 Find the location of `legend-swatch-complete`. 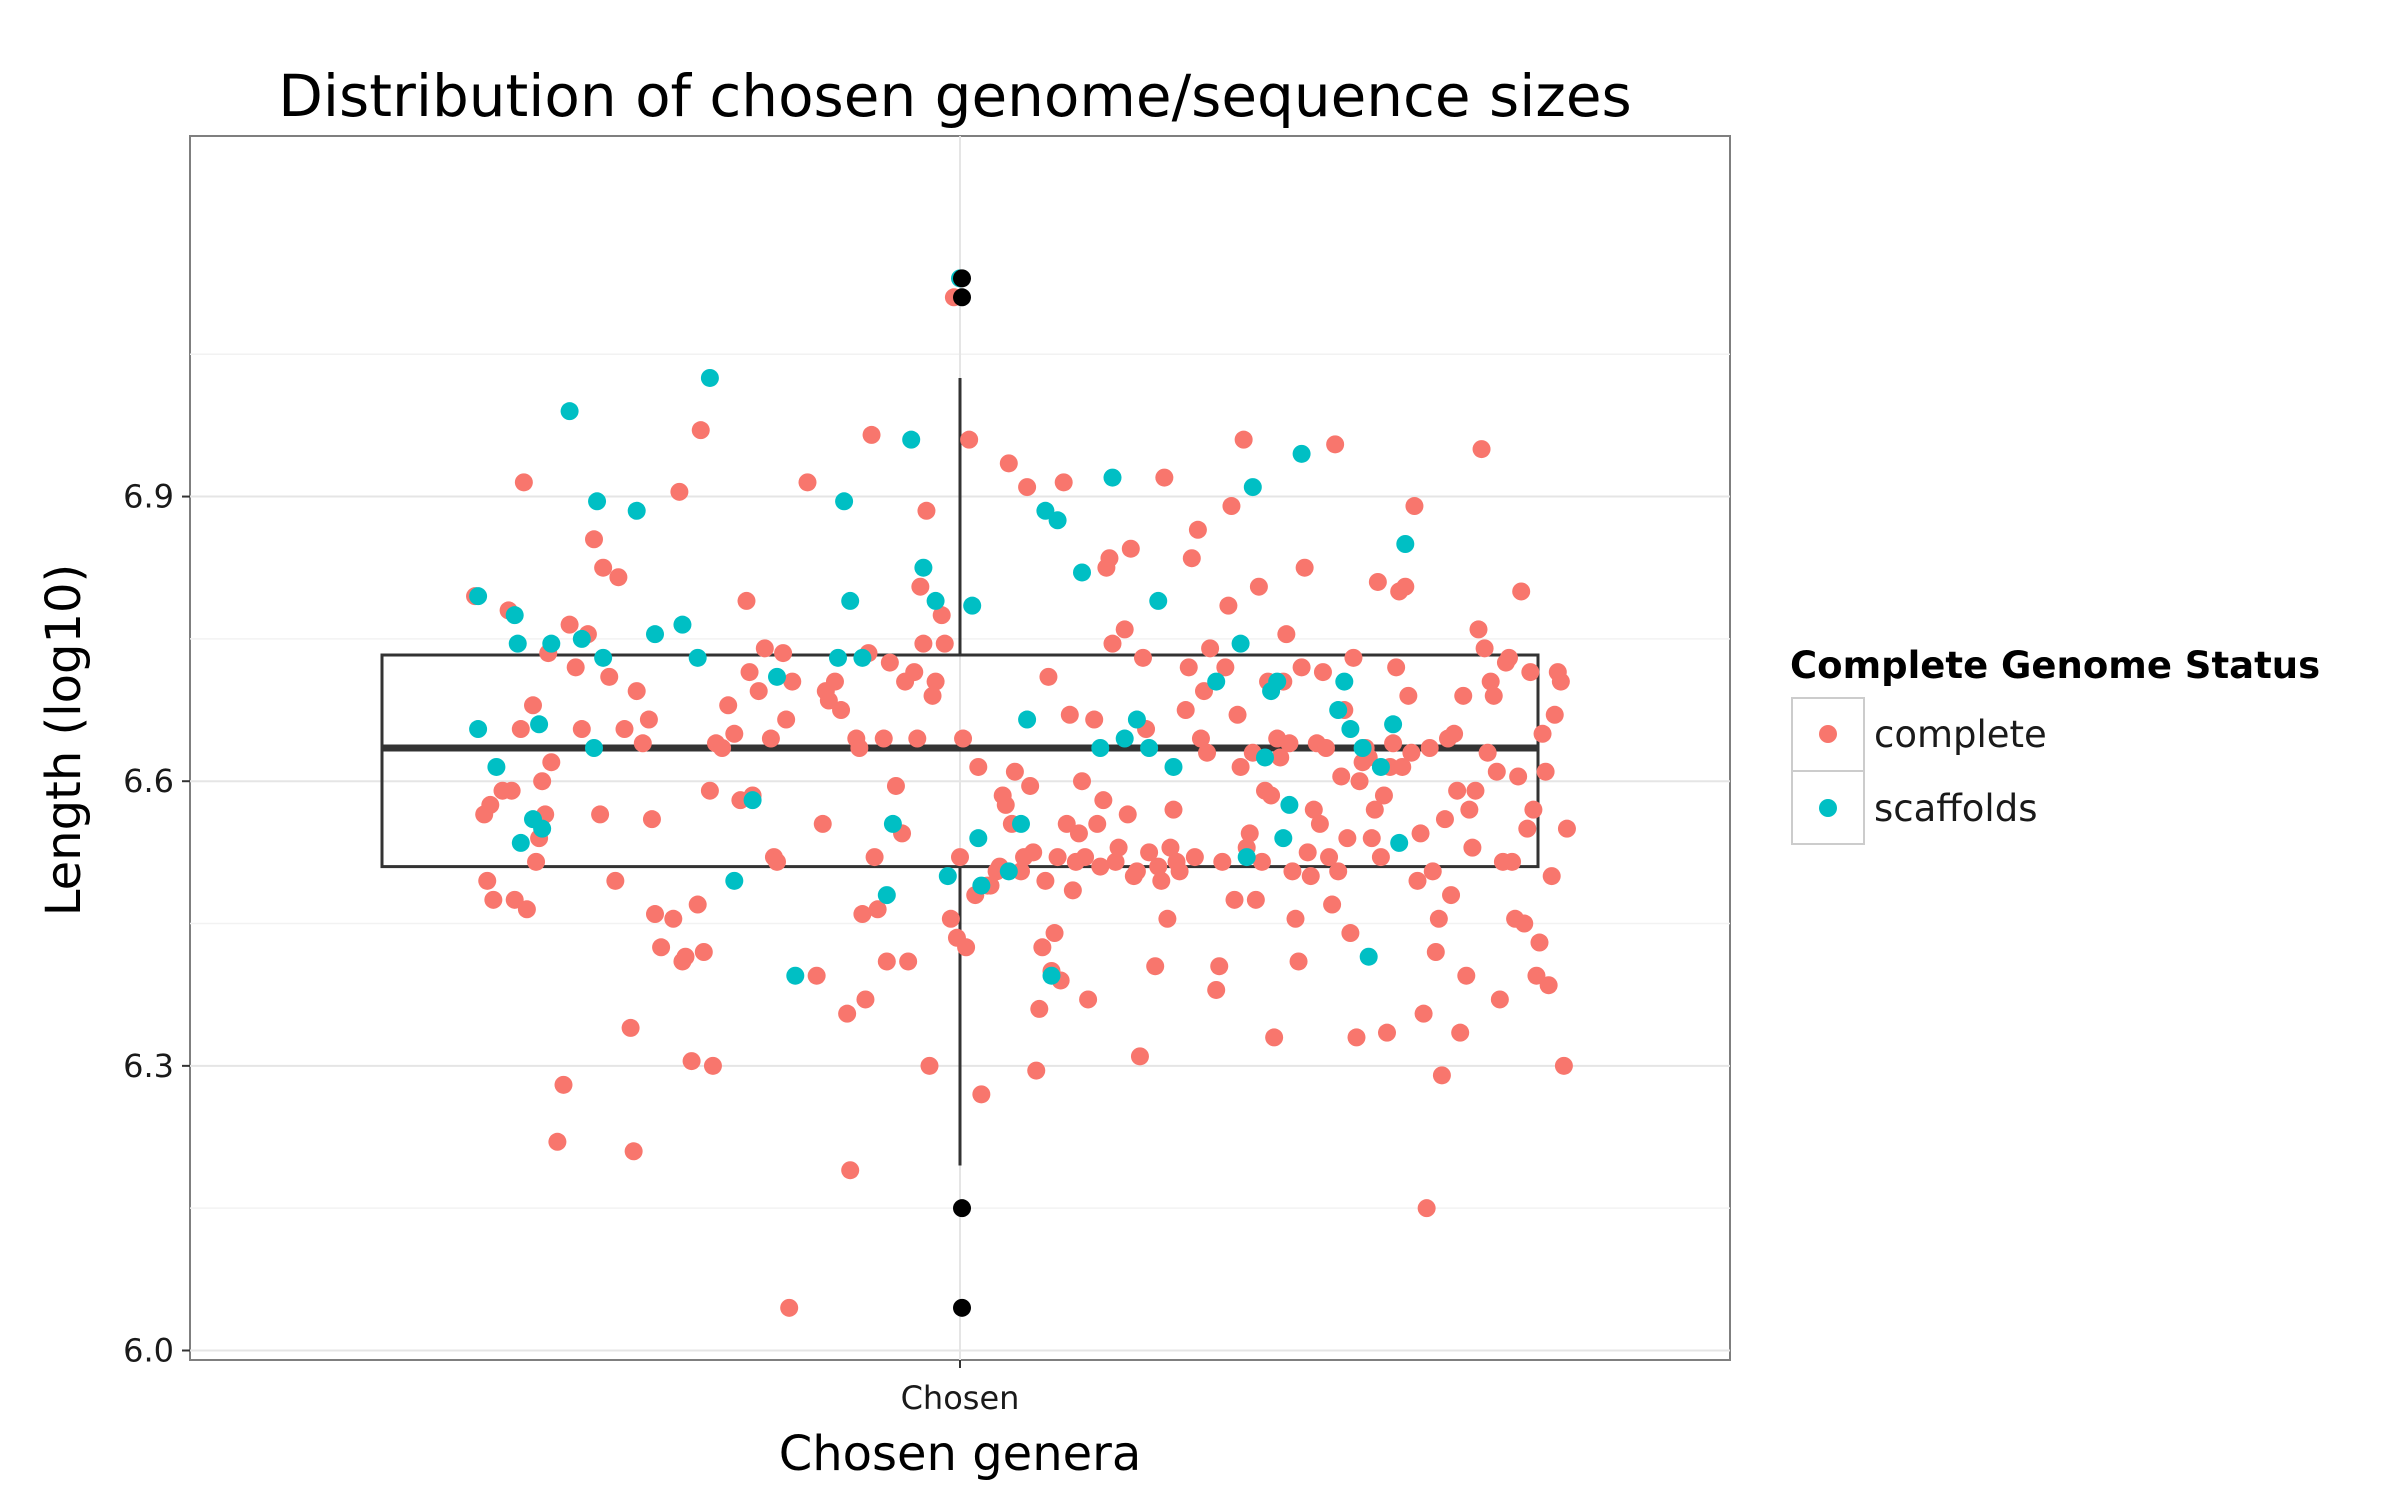

legend-swatch-complete is located at coordinates (1828, 734).